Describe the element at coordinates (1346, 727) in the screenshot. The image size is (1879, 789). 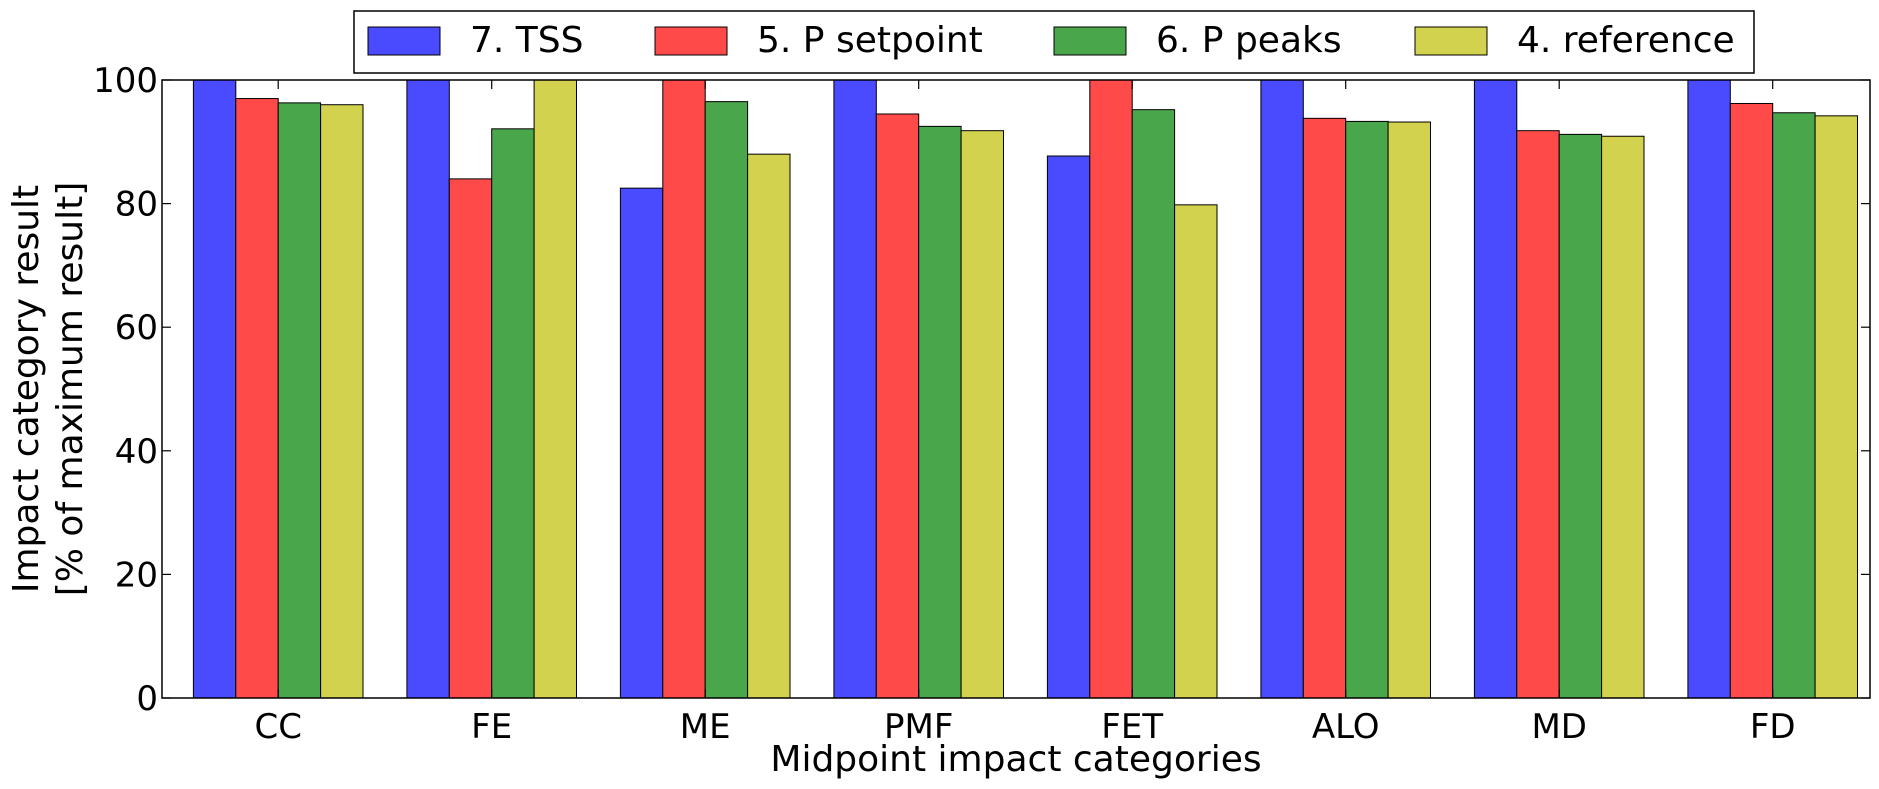
I see `x-tick-label-alo: ALO` at that location.